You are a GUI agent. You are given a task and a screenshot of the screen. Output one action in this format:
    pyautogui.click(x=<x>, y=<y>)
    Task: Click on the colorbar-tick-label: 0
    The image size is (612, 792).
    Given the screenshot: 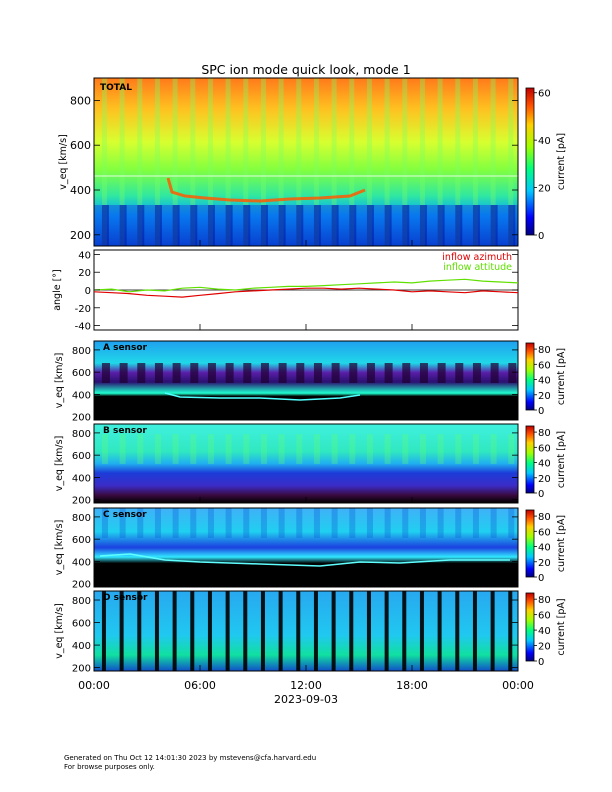 What is the action you would take?
    pyautogui.click(x=541, y=578)
    